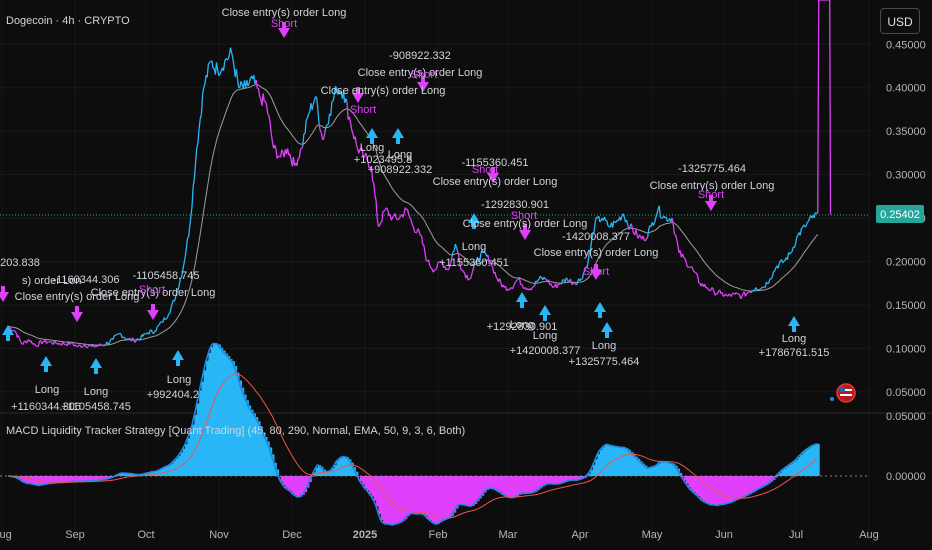 This screenshot has width=932, height=550. What do you see at coordinates (906, 176) in the screenshot?
I see `y-tick-label: 0.30000` at bounding box center [906, 176].